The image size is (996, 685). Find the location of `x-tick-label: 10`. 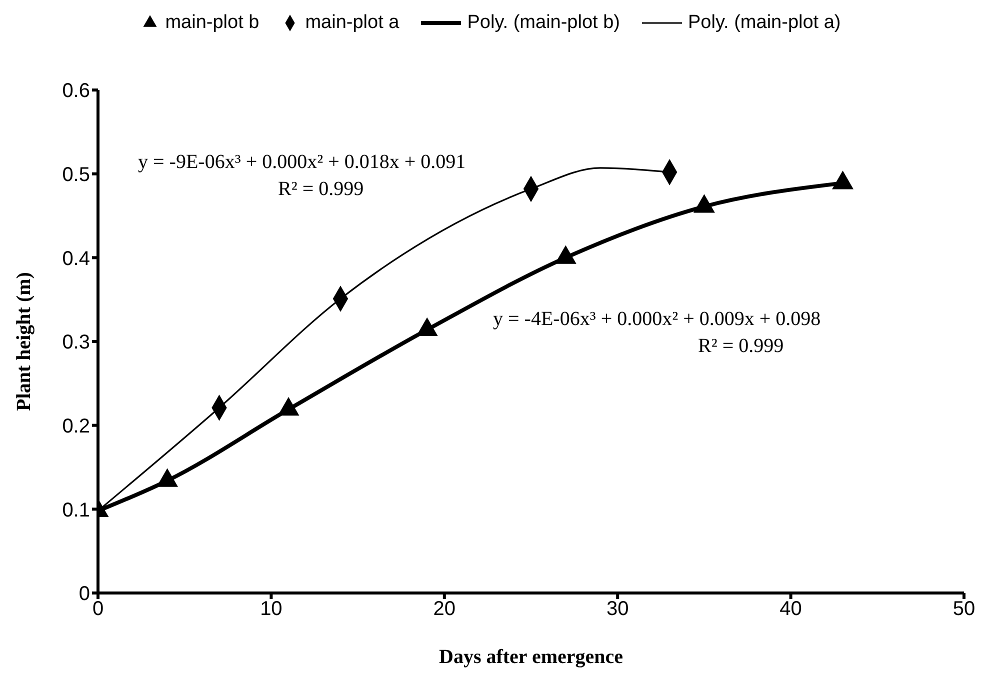

x-tick-label: 10 is located at coordinates (271, 609).